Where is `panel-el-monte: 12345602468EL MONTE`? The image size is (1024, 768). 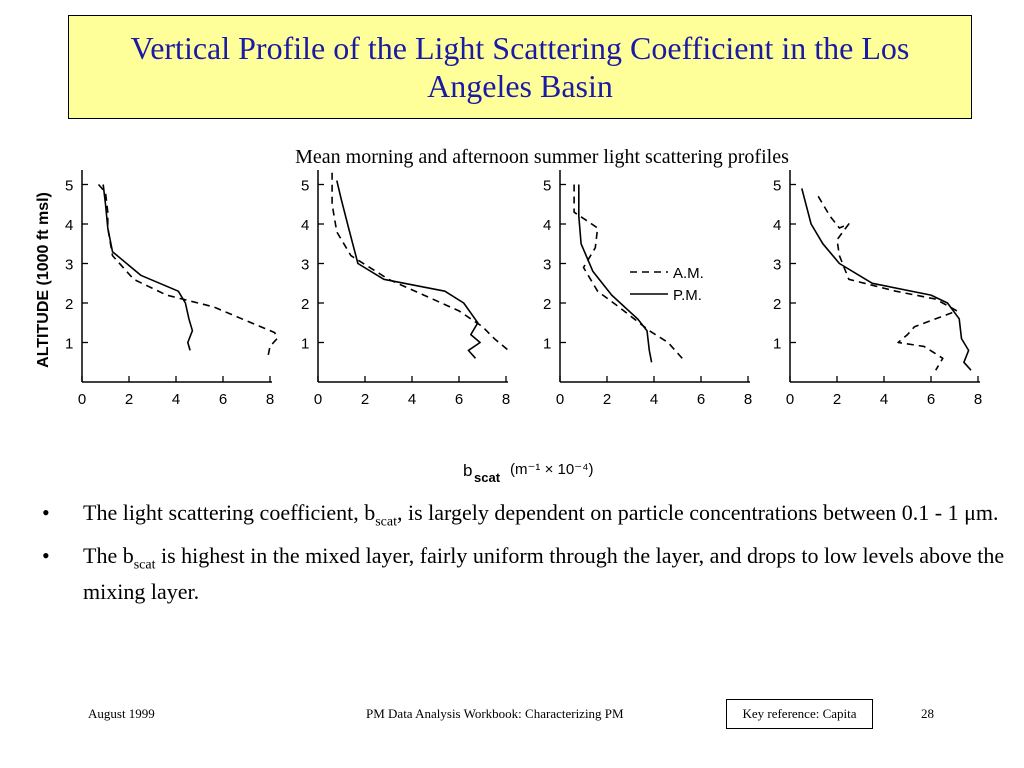
panel-el-monte: 12345602468EL MONTE is located at coordinates (877, 289).